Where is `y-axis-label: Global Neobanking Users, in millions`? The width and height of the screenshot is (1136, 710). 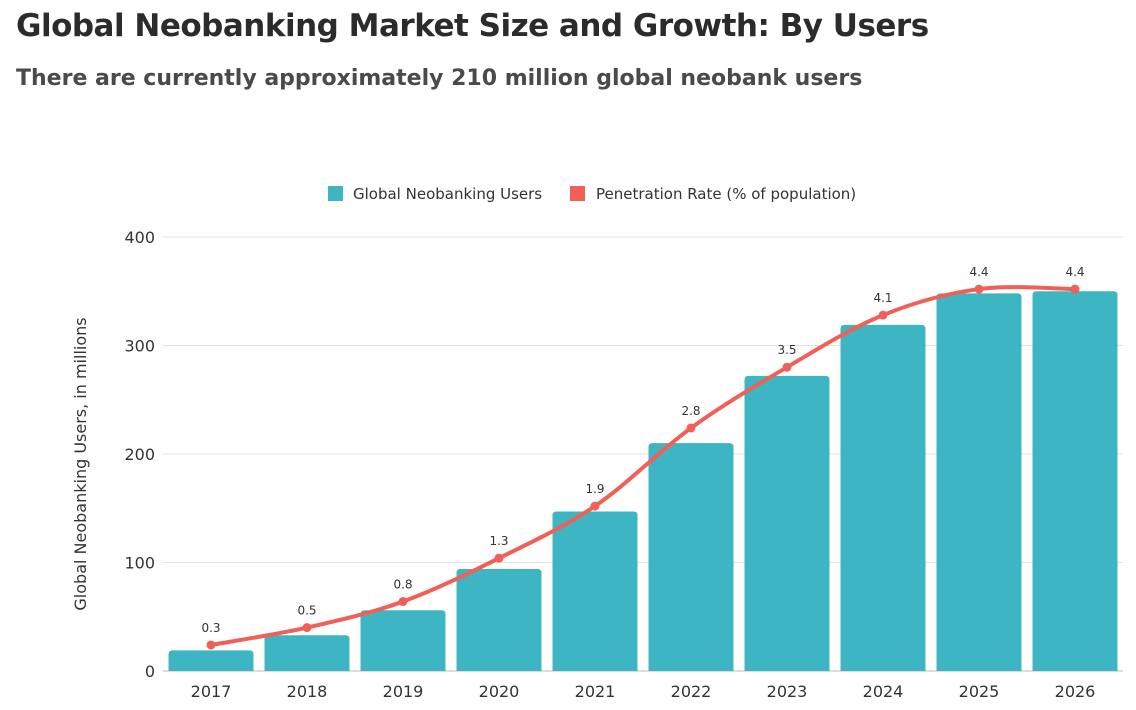
y-axis-label: Global Neobanking Users, in millions is located at coordinates (80, 463).